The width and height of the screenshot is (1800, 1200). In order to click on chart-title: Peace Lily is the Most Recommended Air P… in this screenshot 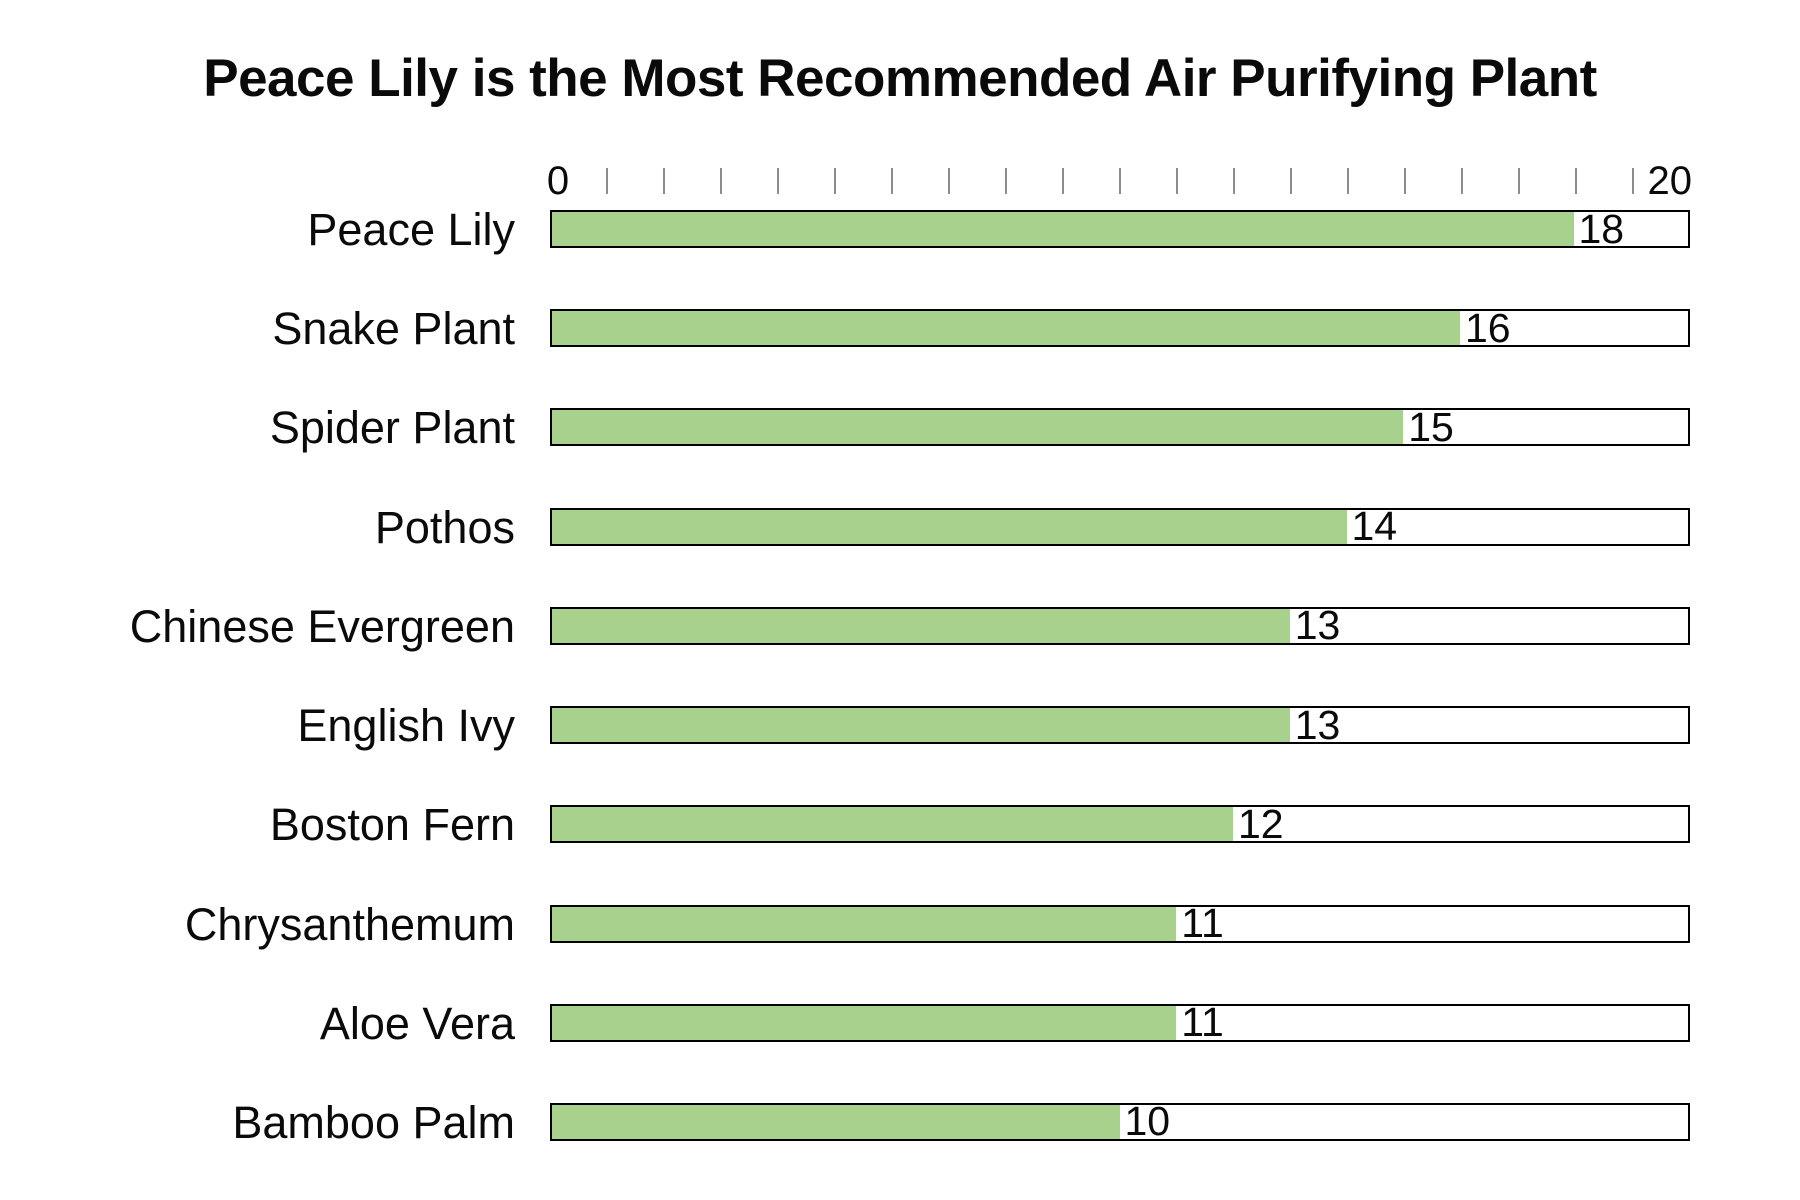, I will do `click(900, 78)`.